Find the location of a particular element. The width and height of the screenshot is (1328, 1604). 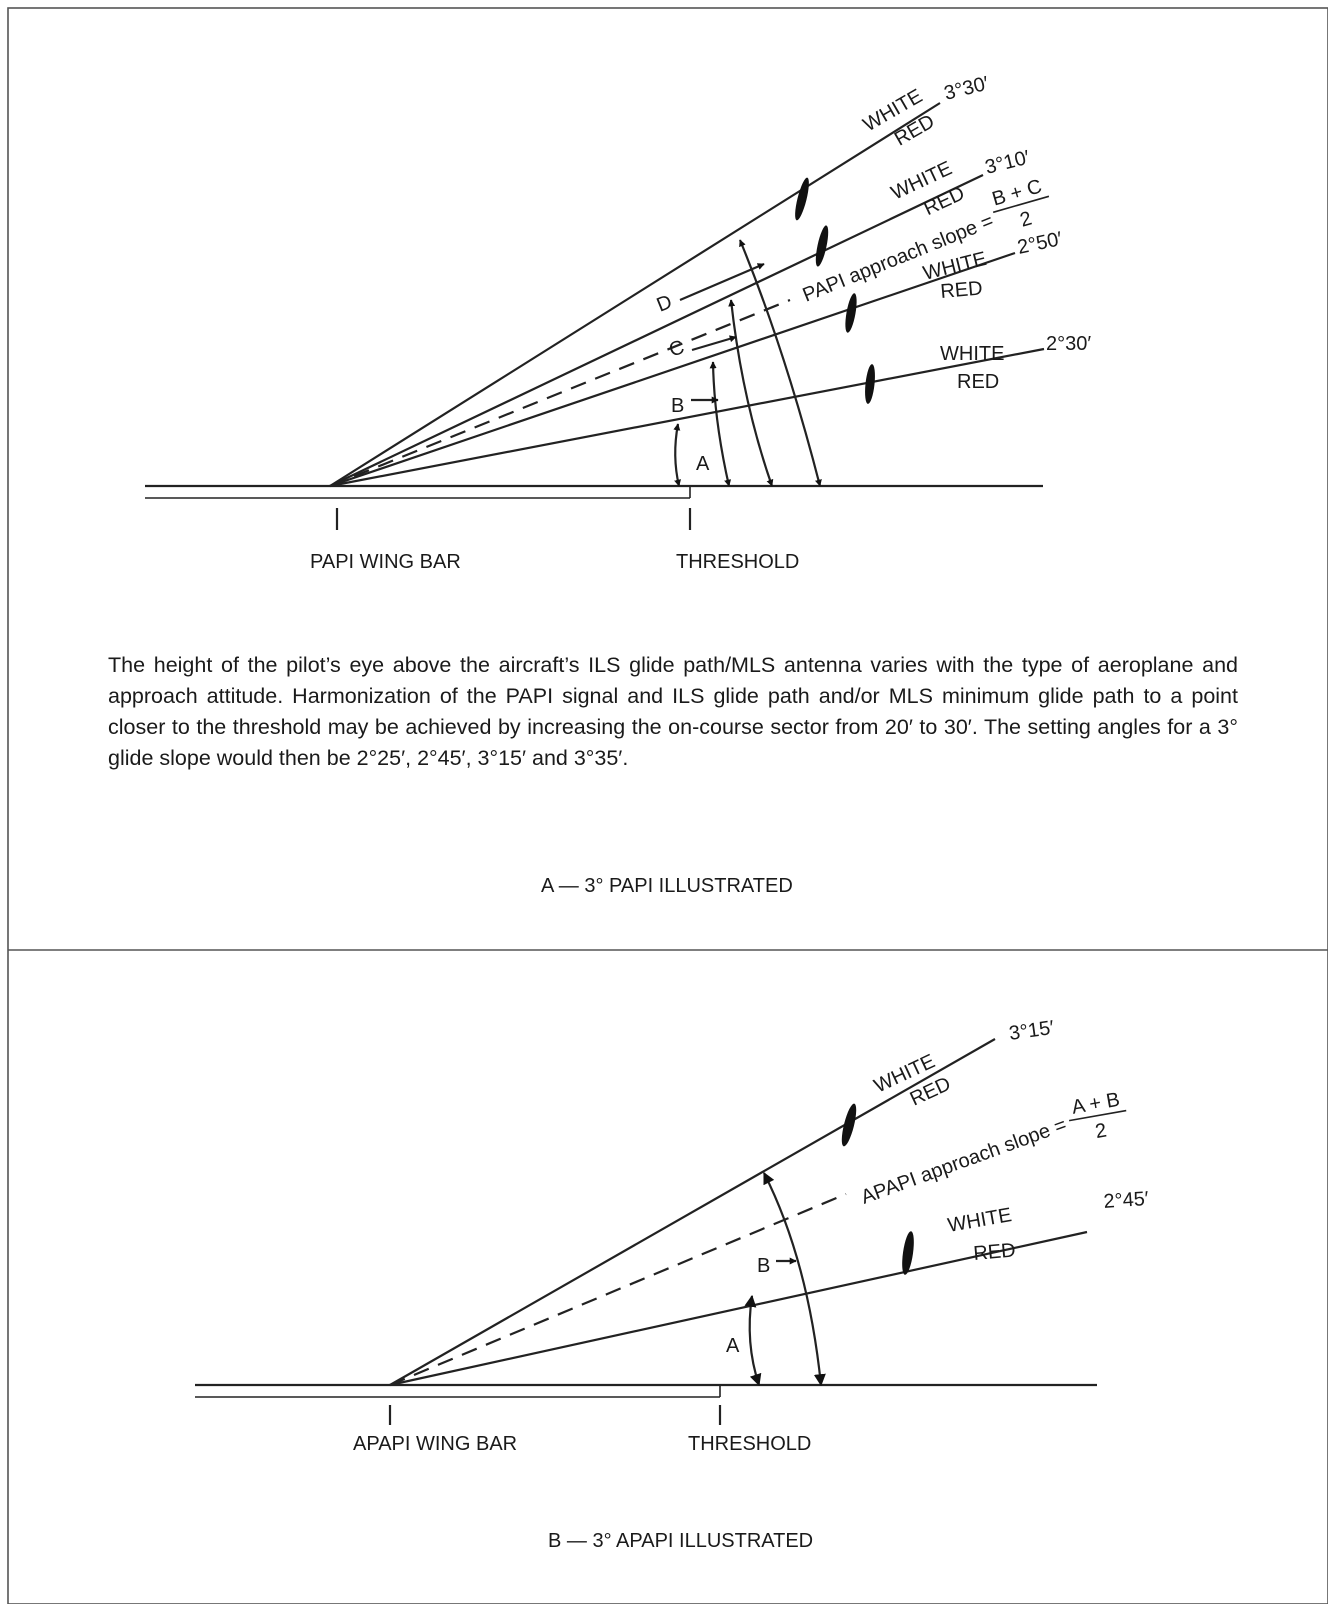

angle-label-315: 3°15′ is located at coordinates (1032, 1031).